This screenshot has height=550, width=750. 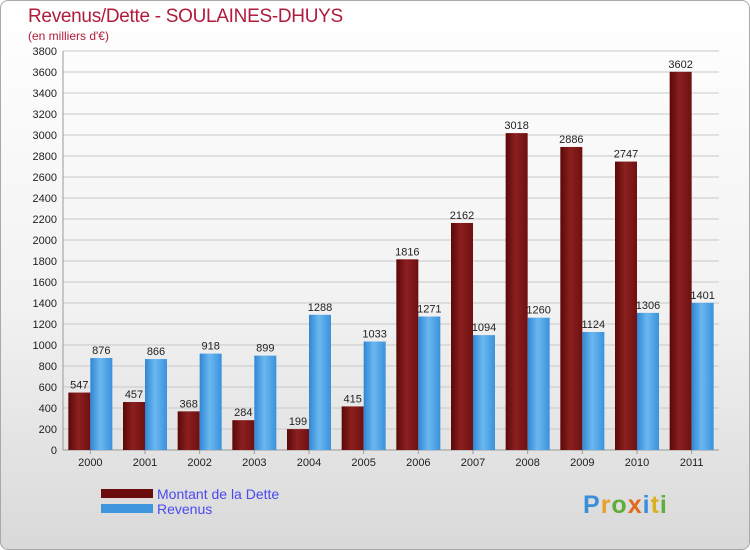 What do you see at coordinates (127, 493) in the screenshot?
I see `legend-swatch-dette` at bounding box center [127, 493].